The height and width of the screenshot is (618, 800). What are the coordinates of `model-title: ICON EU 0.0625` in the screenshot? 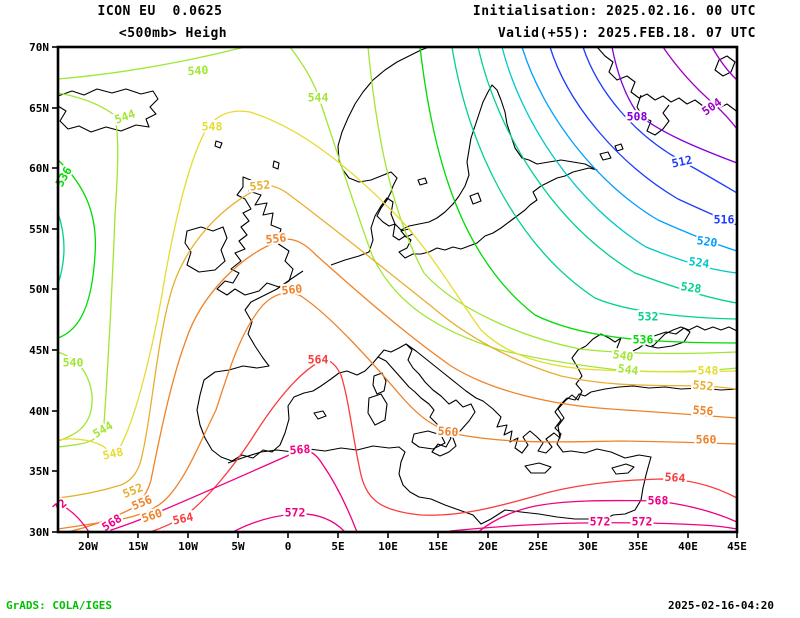 It's located at (160, 11).